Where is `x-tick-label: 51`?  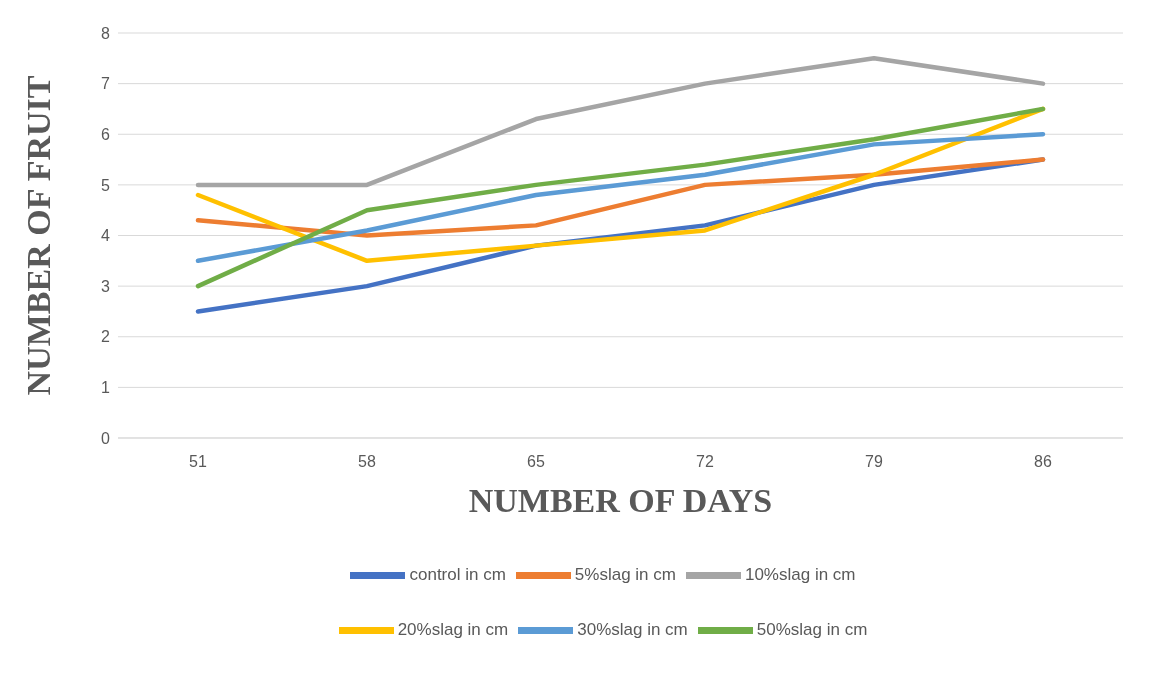 x-tick-label: 51 is located at coordinates (198, 462).